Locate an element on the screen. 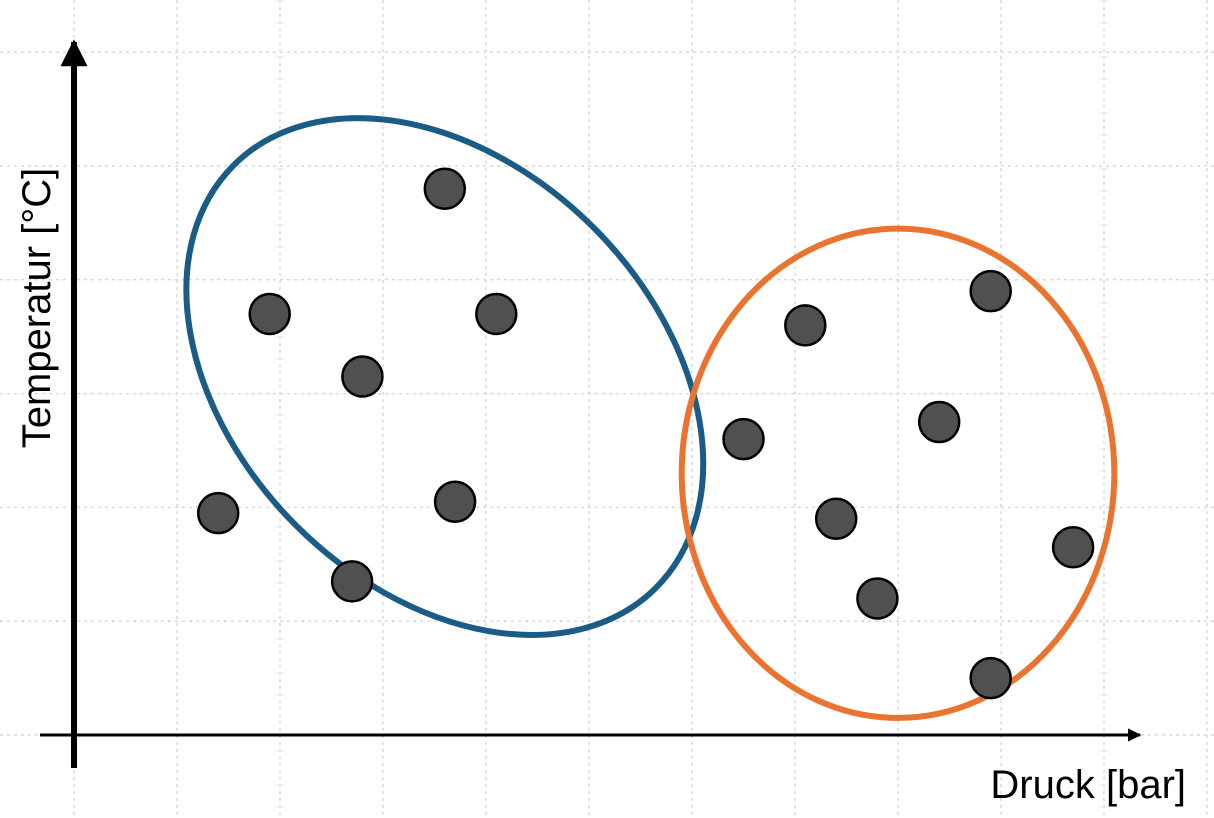  y-axis-label: Temperatur [°C] is located at coordinates (37, 308).